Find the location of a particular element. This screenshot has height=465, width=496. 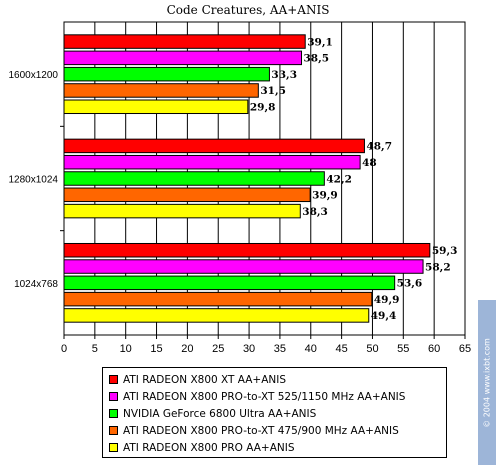

legend-label: ATI RADEON X800 XT AA+ANIS is located at coordinates (205, 379).